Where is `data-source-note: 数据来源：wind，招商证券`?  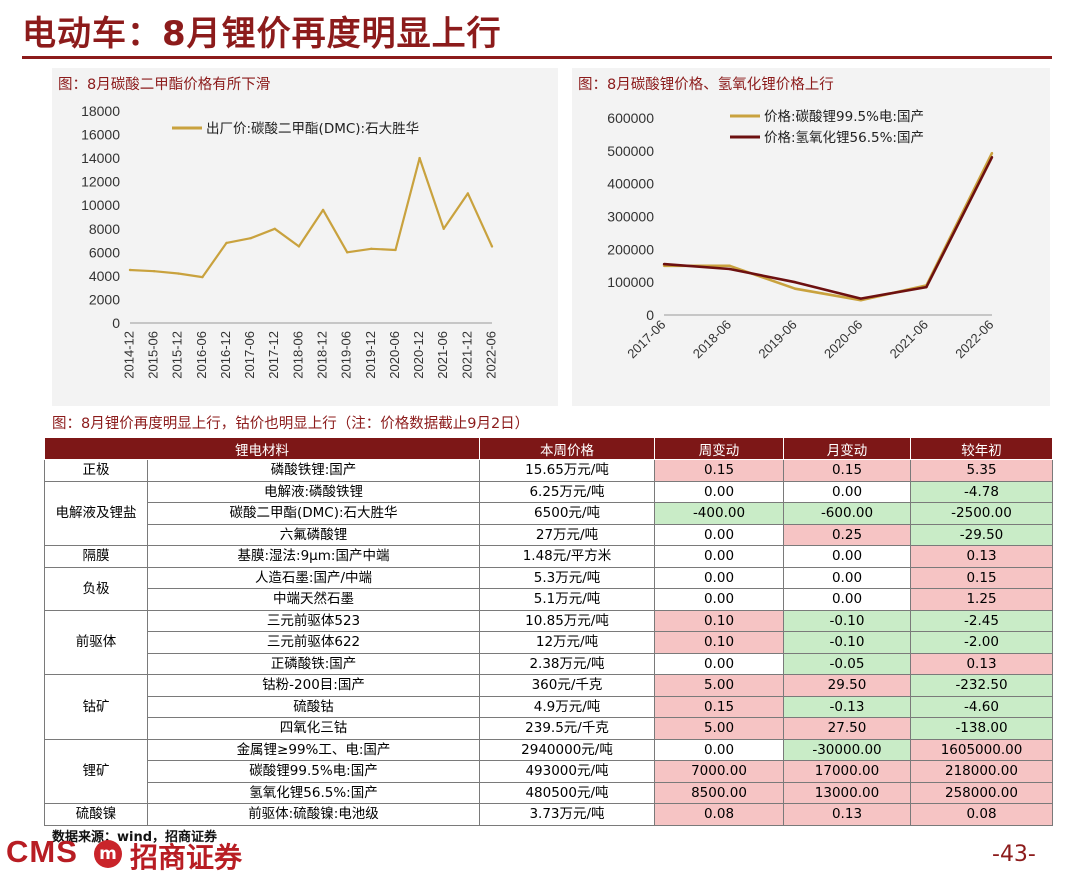
data-source-note: 数据来源：wind，招商证券 is located at coordinates (135, 837).